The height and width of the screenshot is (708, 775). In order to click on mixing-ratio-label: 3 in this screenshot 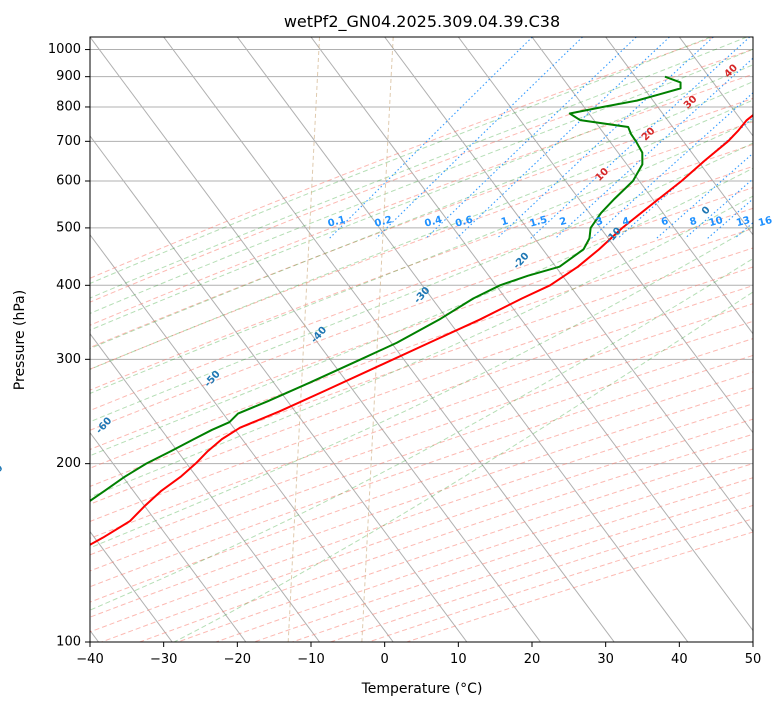, I will do `click(600, 222)`.